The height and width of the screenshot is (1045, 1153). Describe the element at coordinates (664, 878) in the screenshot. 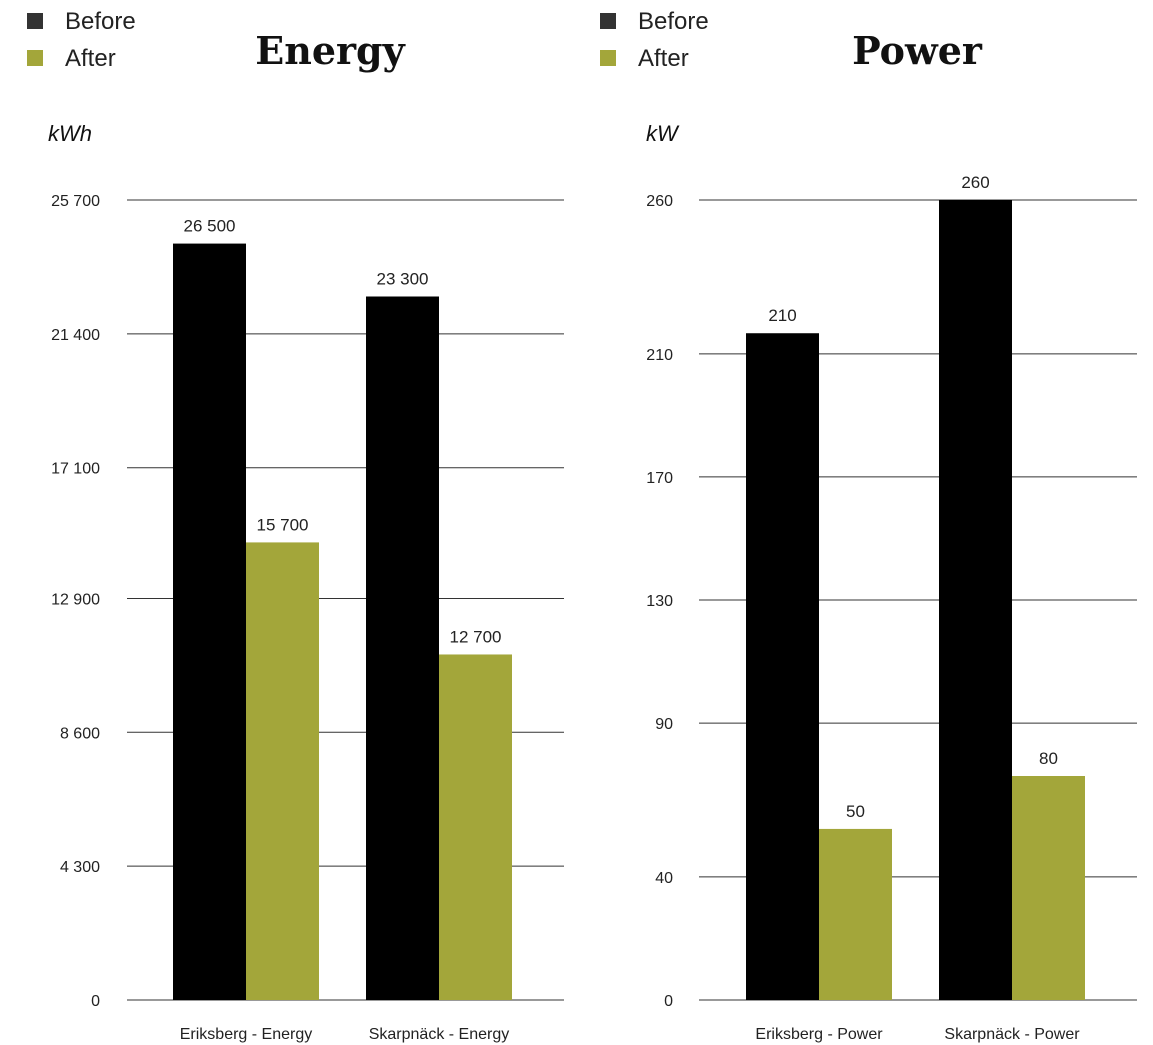

I see `y-tick-label: 40` at that location.